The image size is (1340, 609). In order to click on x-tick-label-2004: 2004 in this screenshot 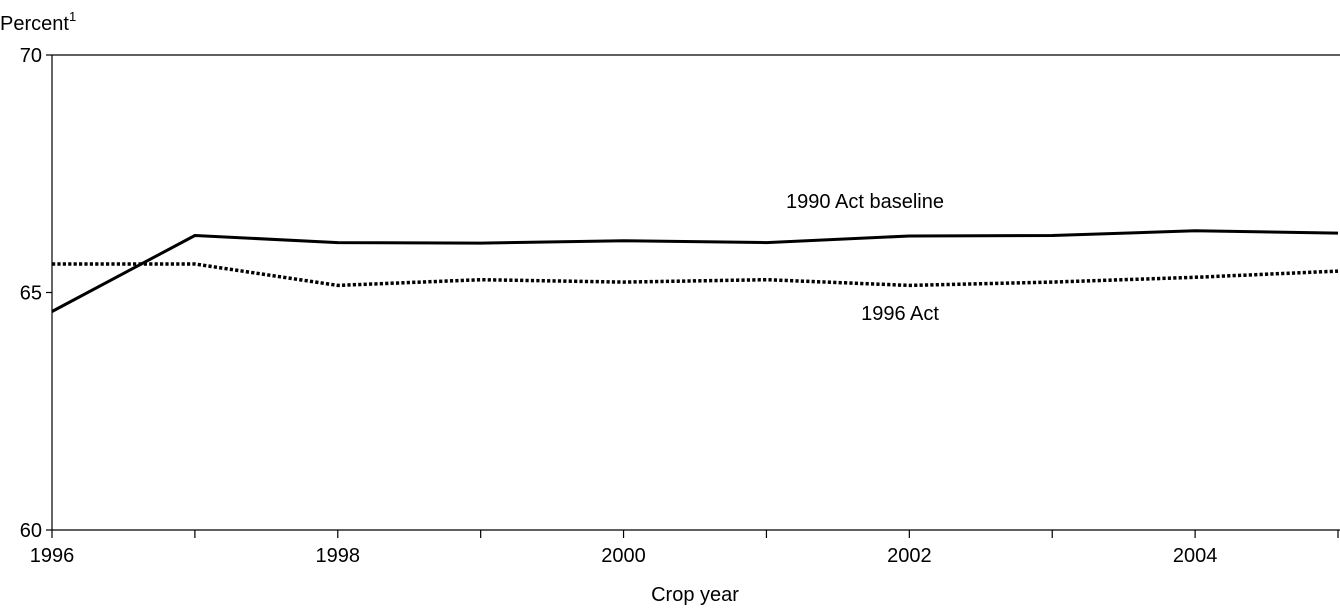, I will do `click(1195, 556)`.